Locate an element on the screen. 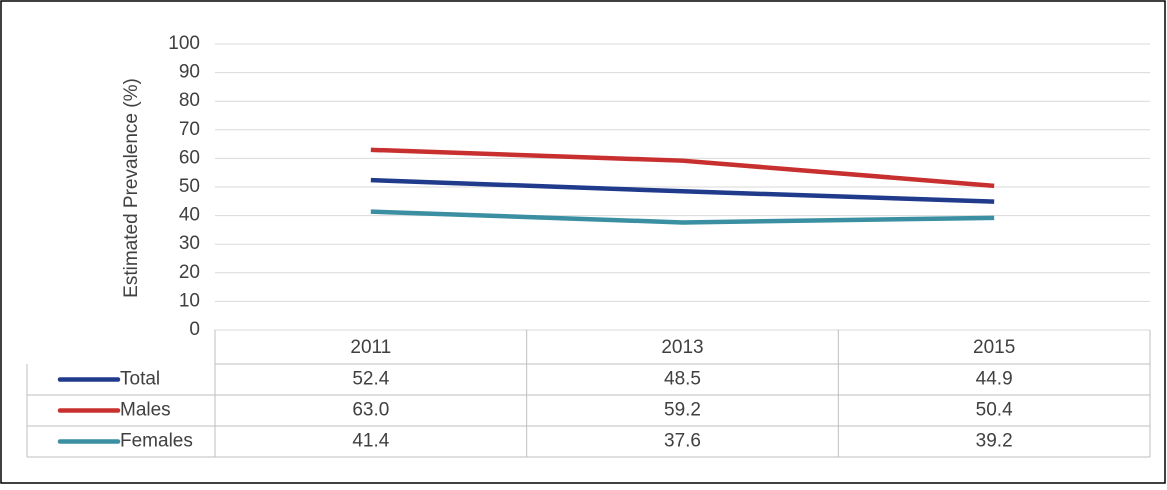 The width and height of the screenshot is (1167, 490). y-tick-label: 0 is located at coordinates (194, 329).